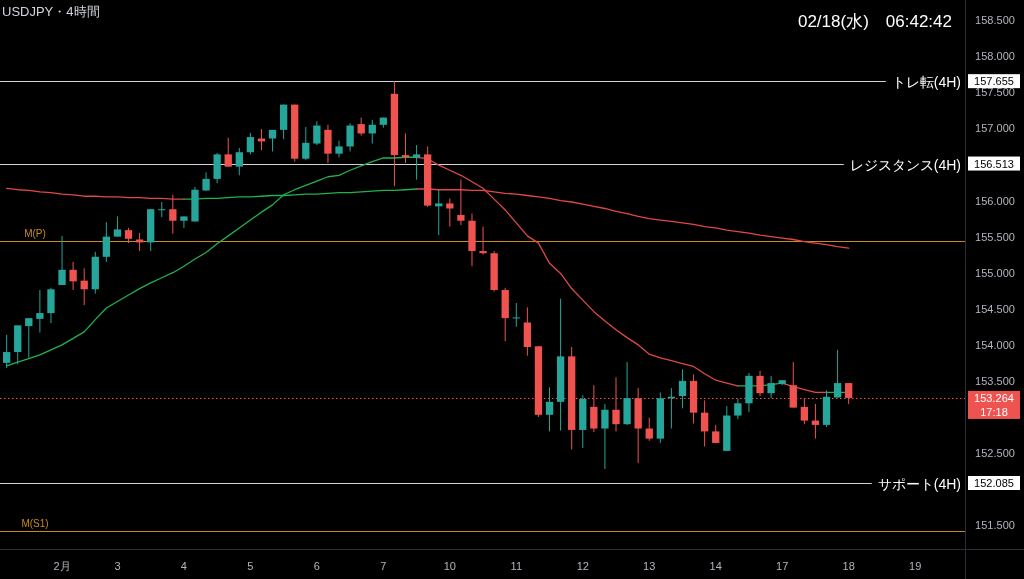  Describe the element at coordinates (117, 566) in the screenshot. I see `x-tick-label: 3` at that location.